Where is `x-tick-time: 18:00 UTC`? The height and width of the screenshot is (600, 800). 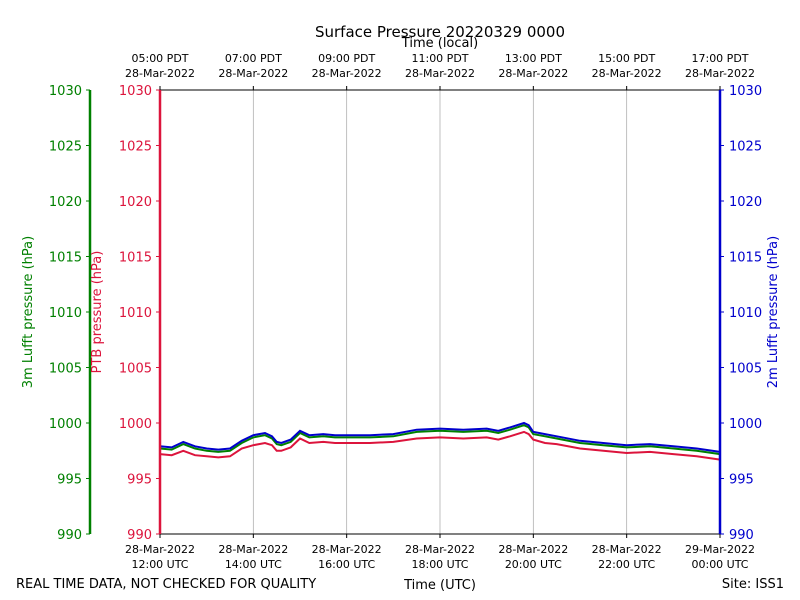 x-tick-time: 18:00 UTC is located at coordinates (439, 564).